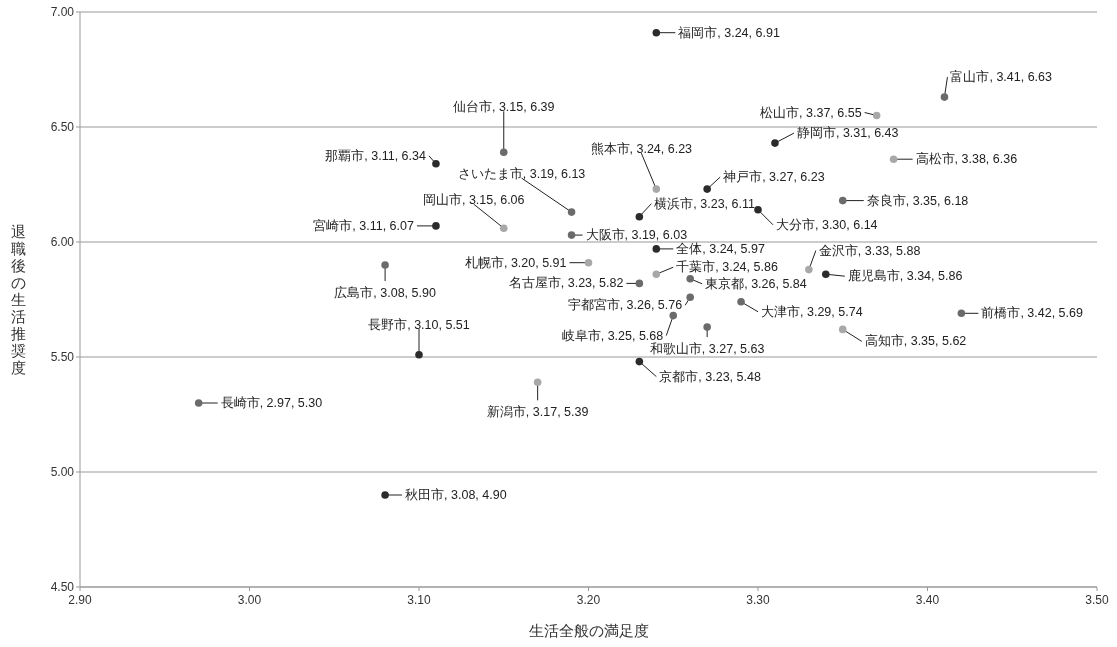  What do you see at coordinates (271, 403) in the screenshot?
I see `data-label: 長崎市, 2.97, 5.30` at bounding box center [271, 403].